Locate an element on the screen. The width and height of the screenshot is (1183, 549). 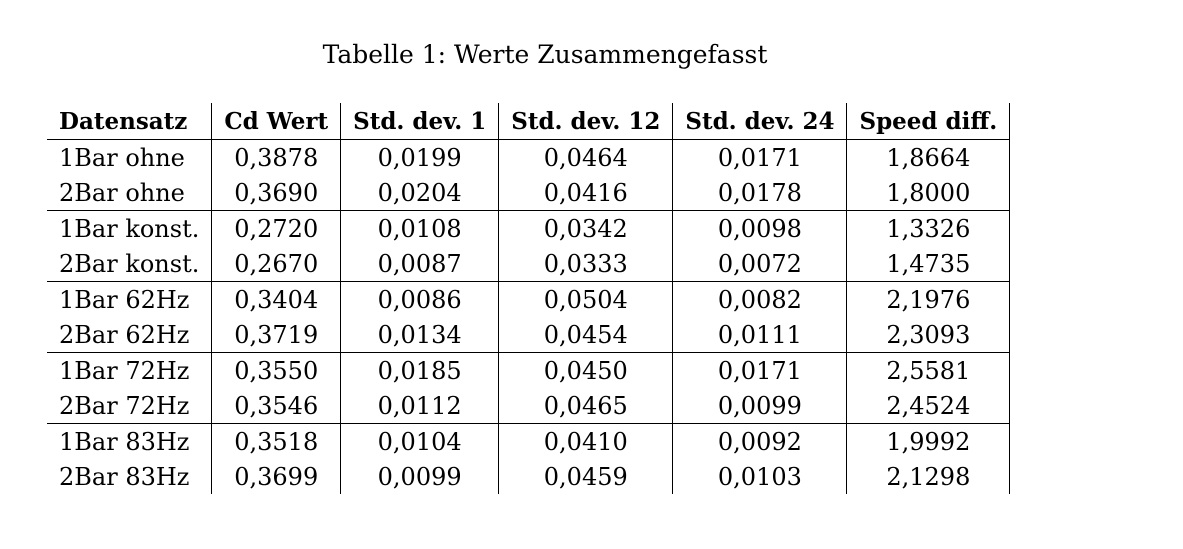
table-caption: Tabelle 1: Werte Zusammengefasst is located at coordinates (545, 54).